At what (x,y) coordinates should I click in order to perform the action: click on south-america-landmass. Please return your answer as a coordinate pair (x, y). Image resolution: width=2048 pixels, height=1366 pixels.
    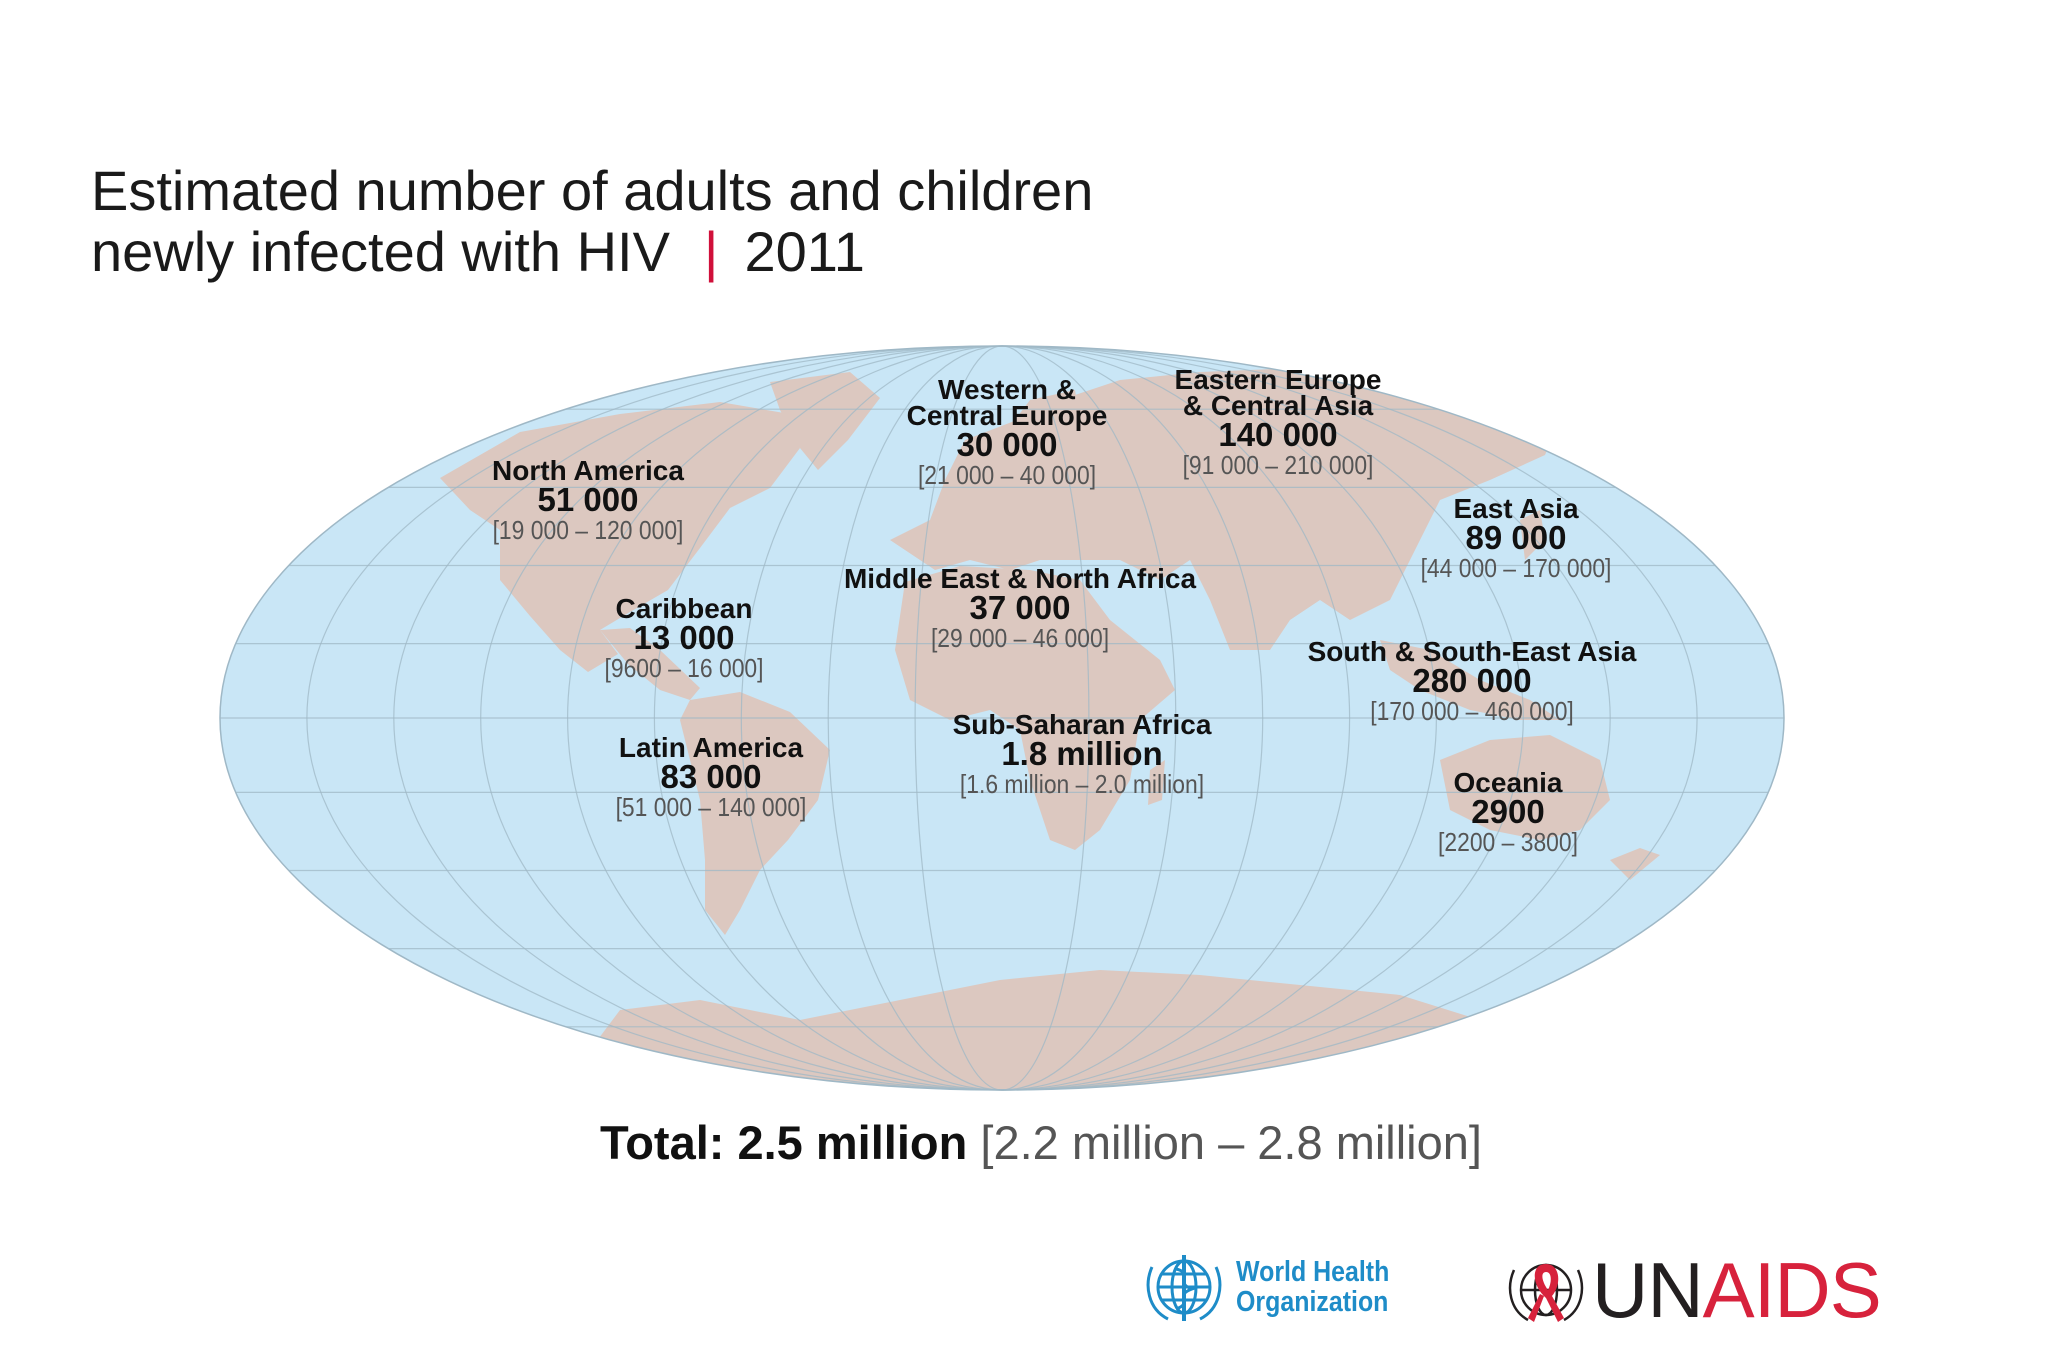
    Looking at the image, I should click on (755, 813).